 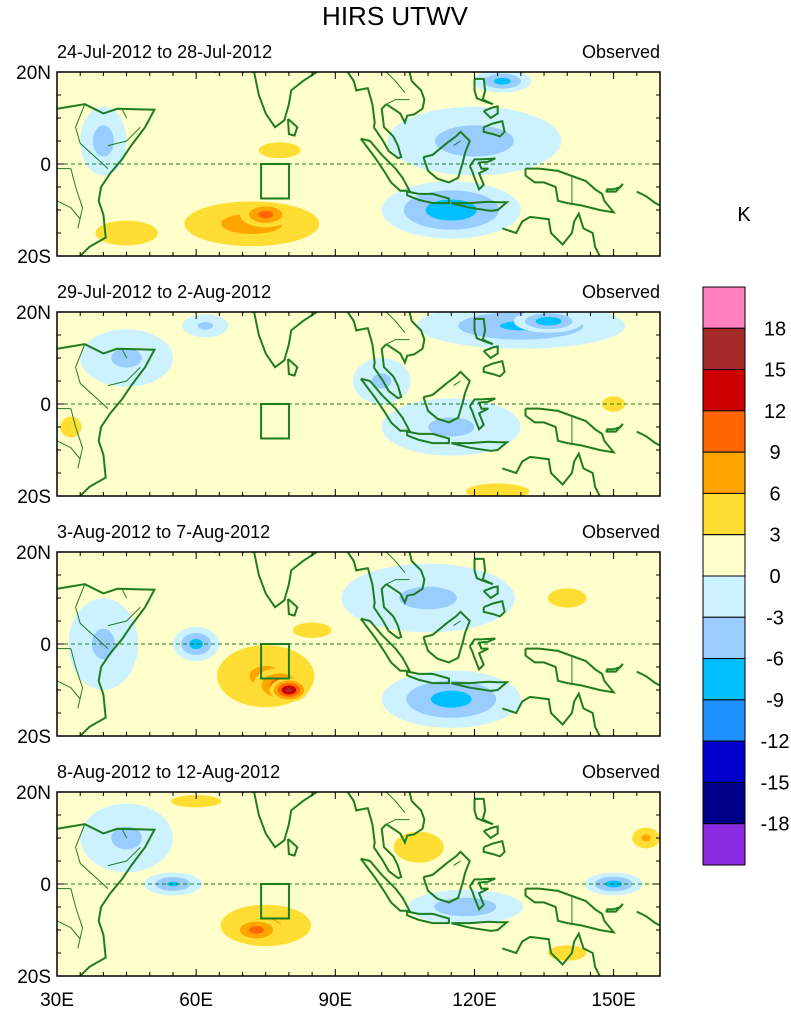 What do you see at coordinates (163, 532) in the screenshot?
I see `panel-date-range: 3-Aug-2012 to 7-Aug-2012` at bounding box center [163, 532].